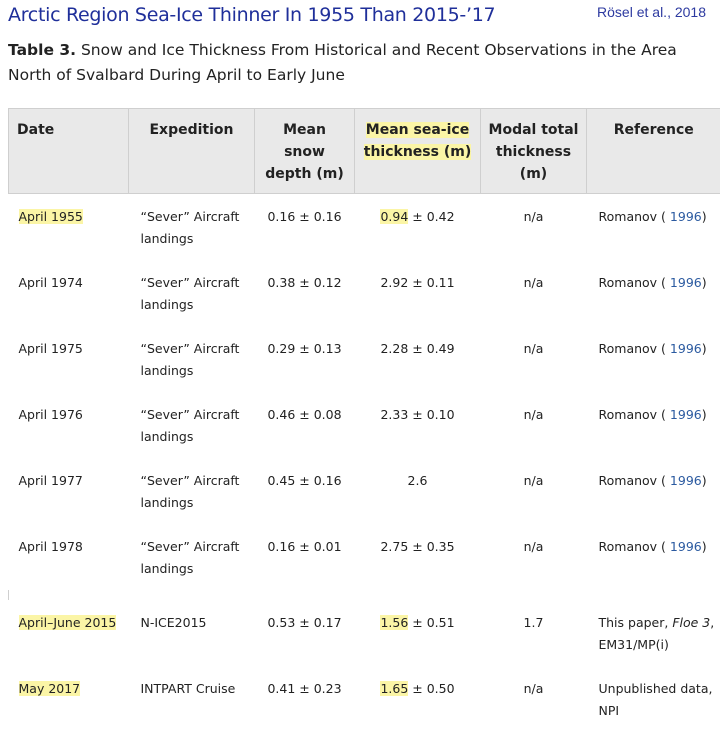 This screenshot has width=720, height=732. What do you see at coordinates (431, 282) in the screenshot?
I see `ice-error: ± 0.11` at bounding box center [431, 282].